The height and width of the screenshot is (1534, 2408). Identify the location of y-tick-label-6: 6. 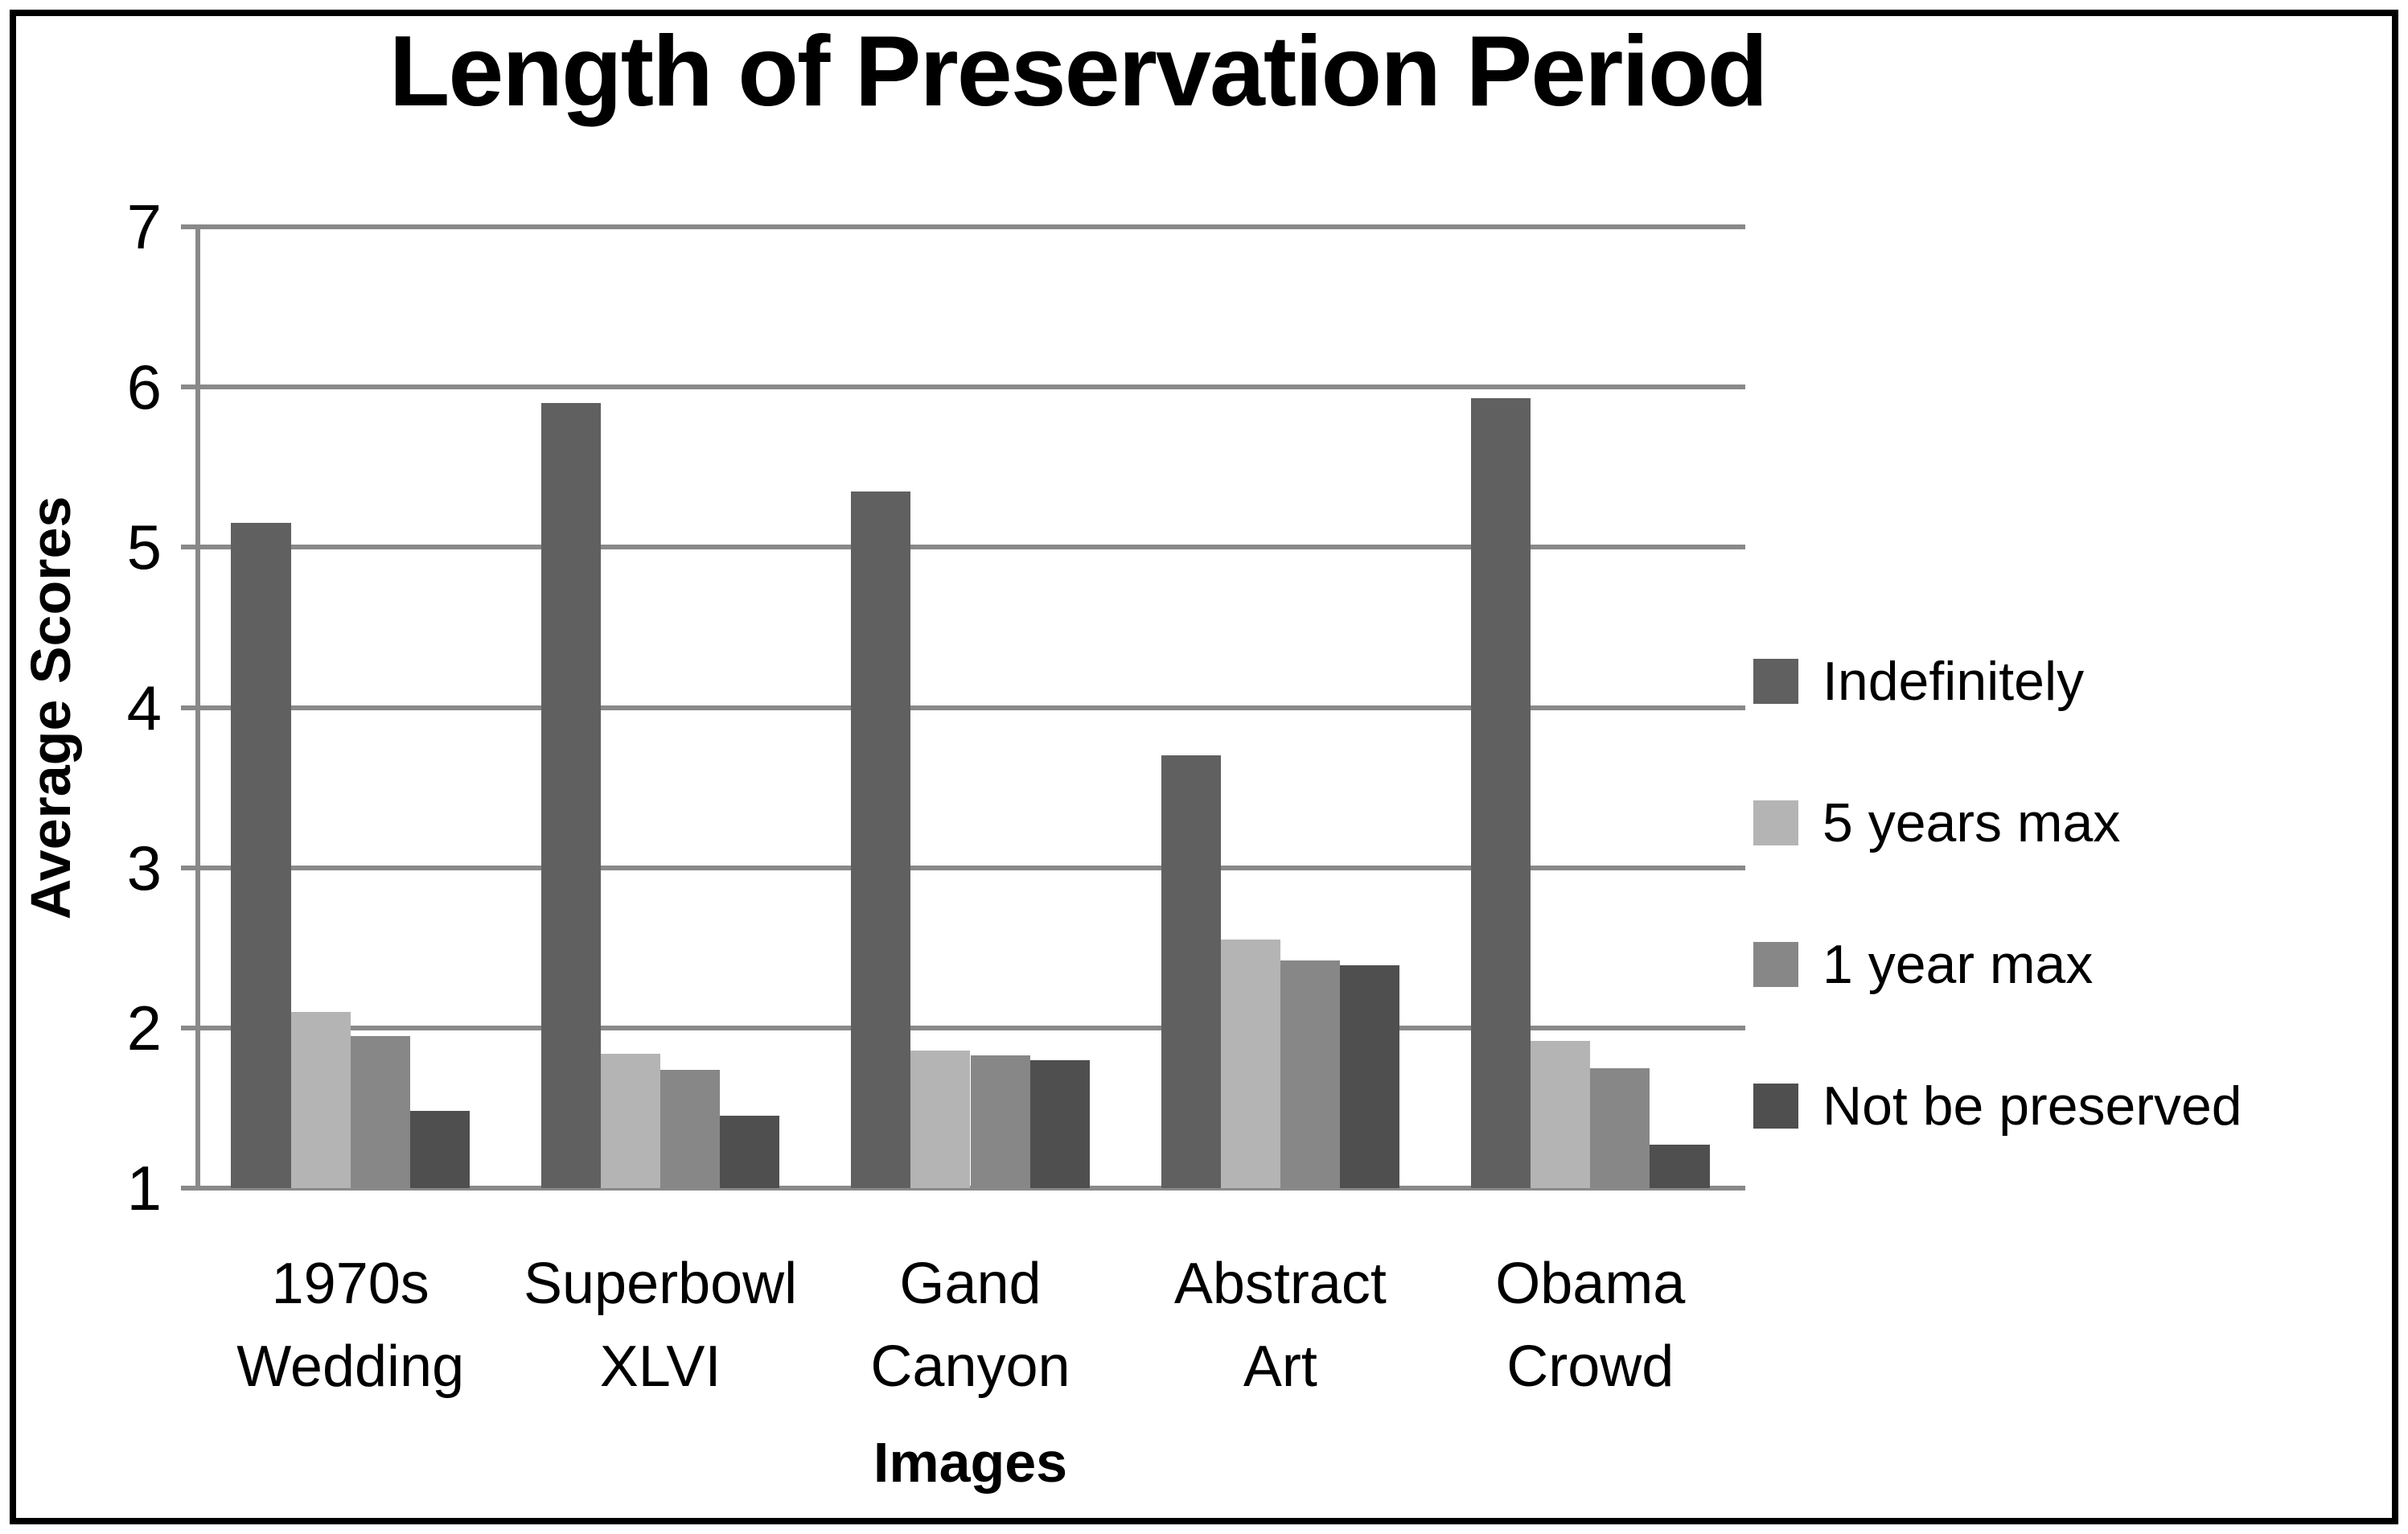
(144, 388).